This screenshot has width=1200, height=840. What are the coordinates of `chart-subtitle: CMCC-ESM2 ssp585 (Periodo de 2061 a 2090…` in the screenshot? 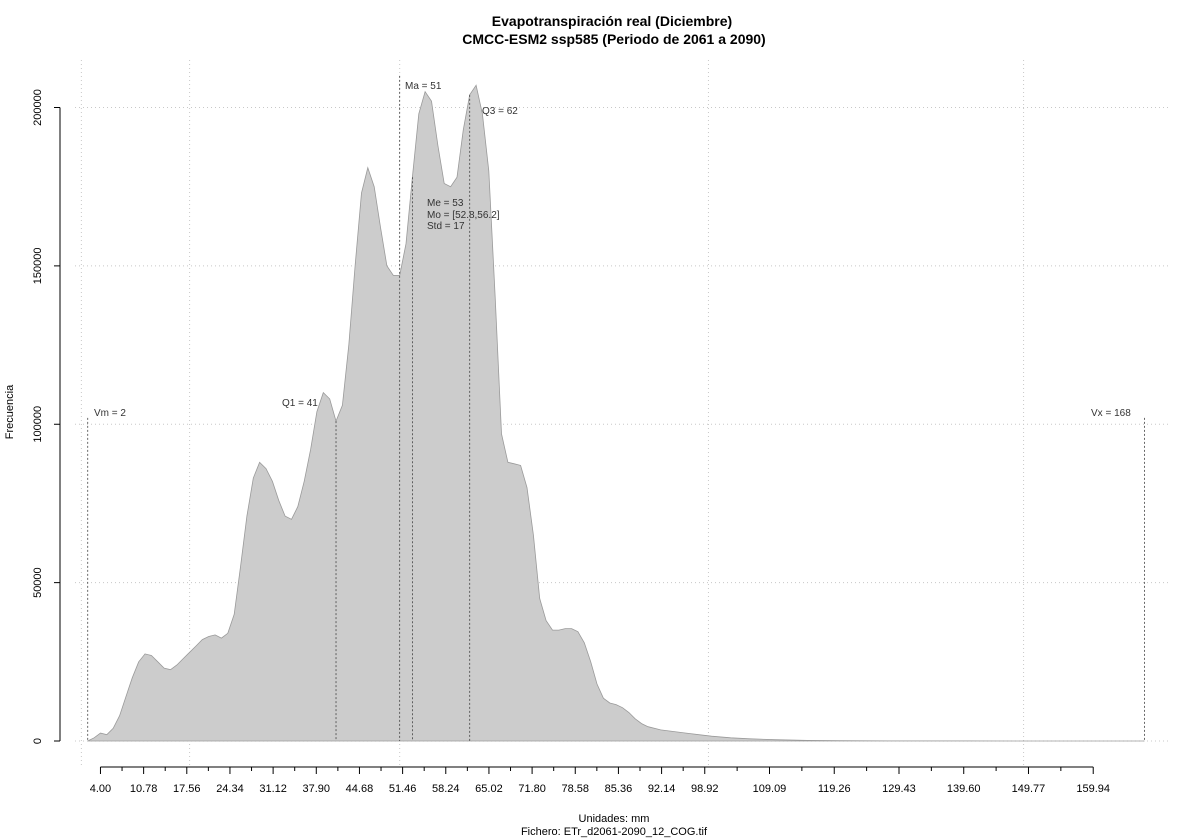 It's located at (613, 39).